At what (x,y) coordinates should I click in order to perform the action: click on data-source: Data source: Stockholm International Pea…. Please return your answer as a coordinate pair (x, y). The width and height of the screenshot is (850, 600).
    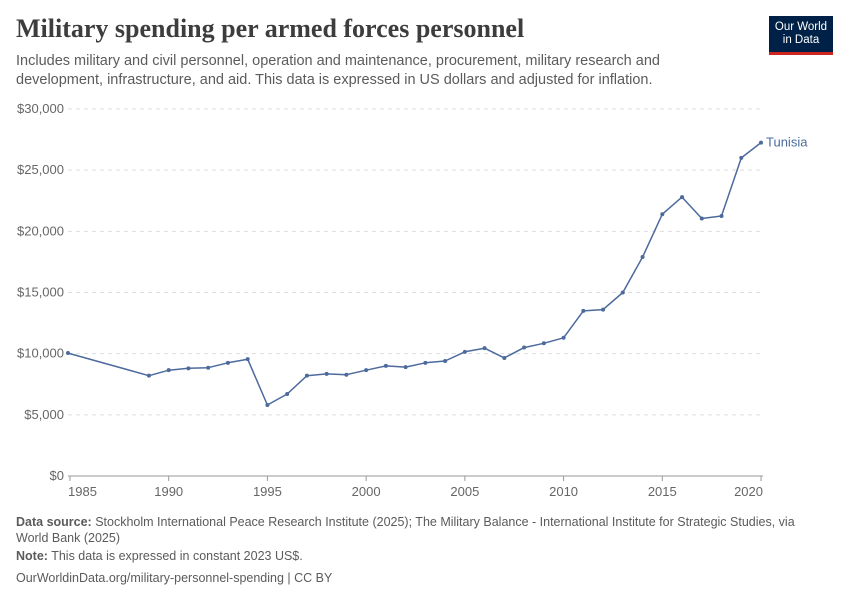
    Looking at the image, I should click on (416, 530).